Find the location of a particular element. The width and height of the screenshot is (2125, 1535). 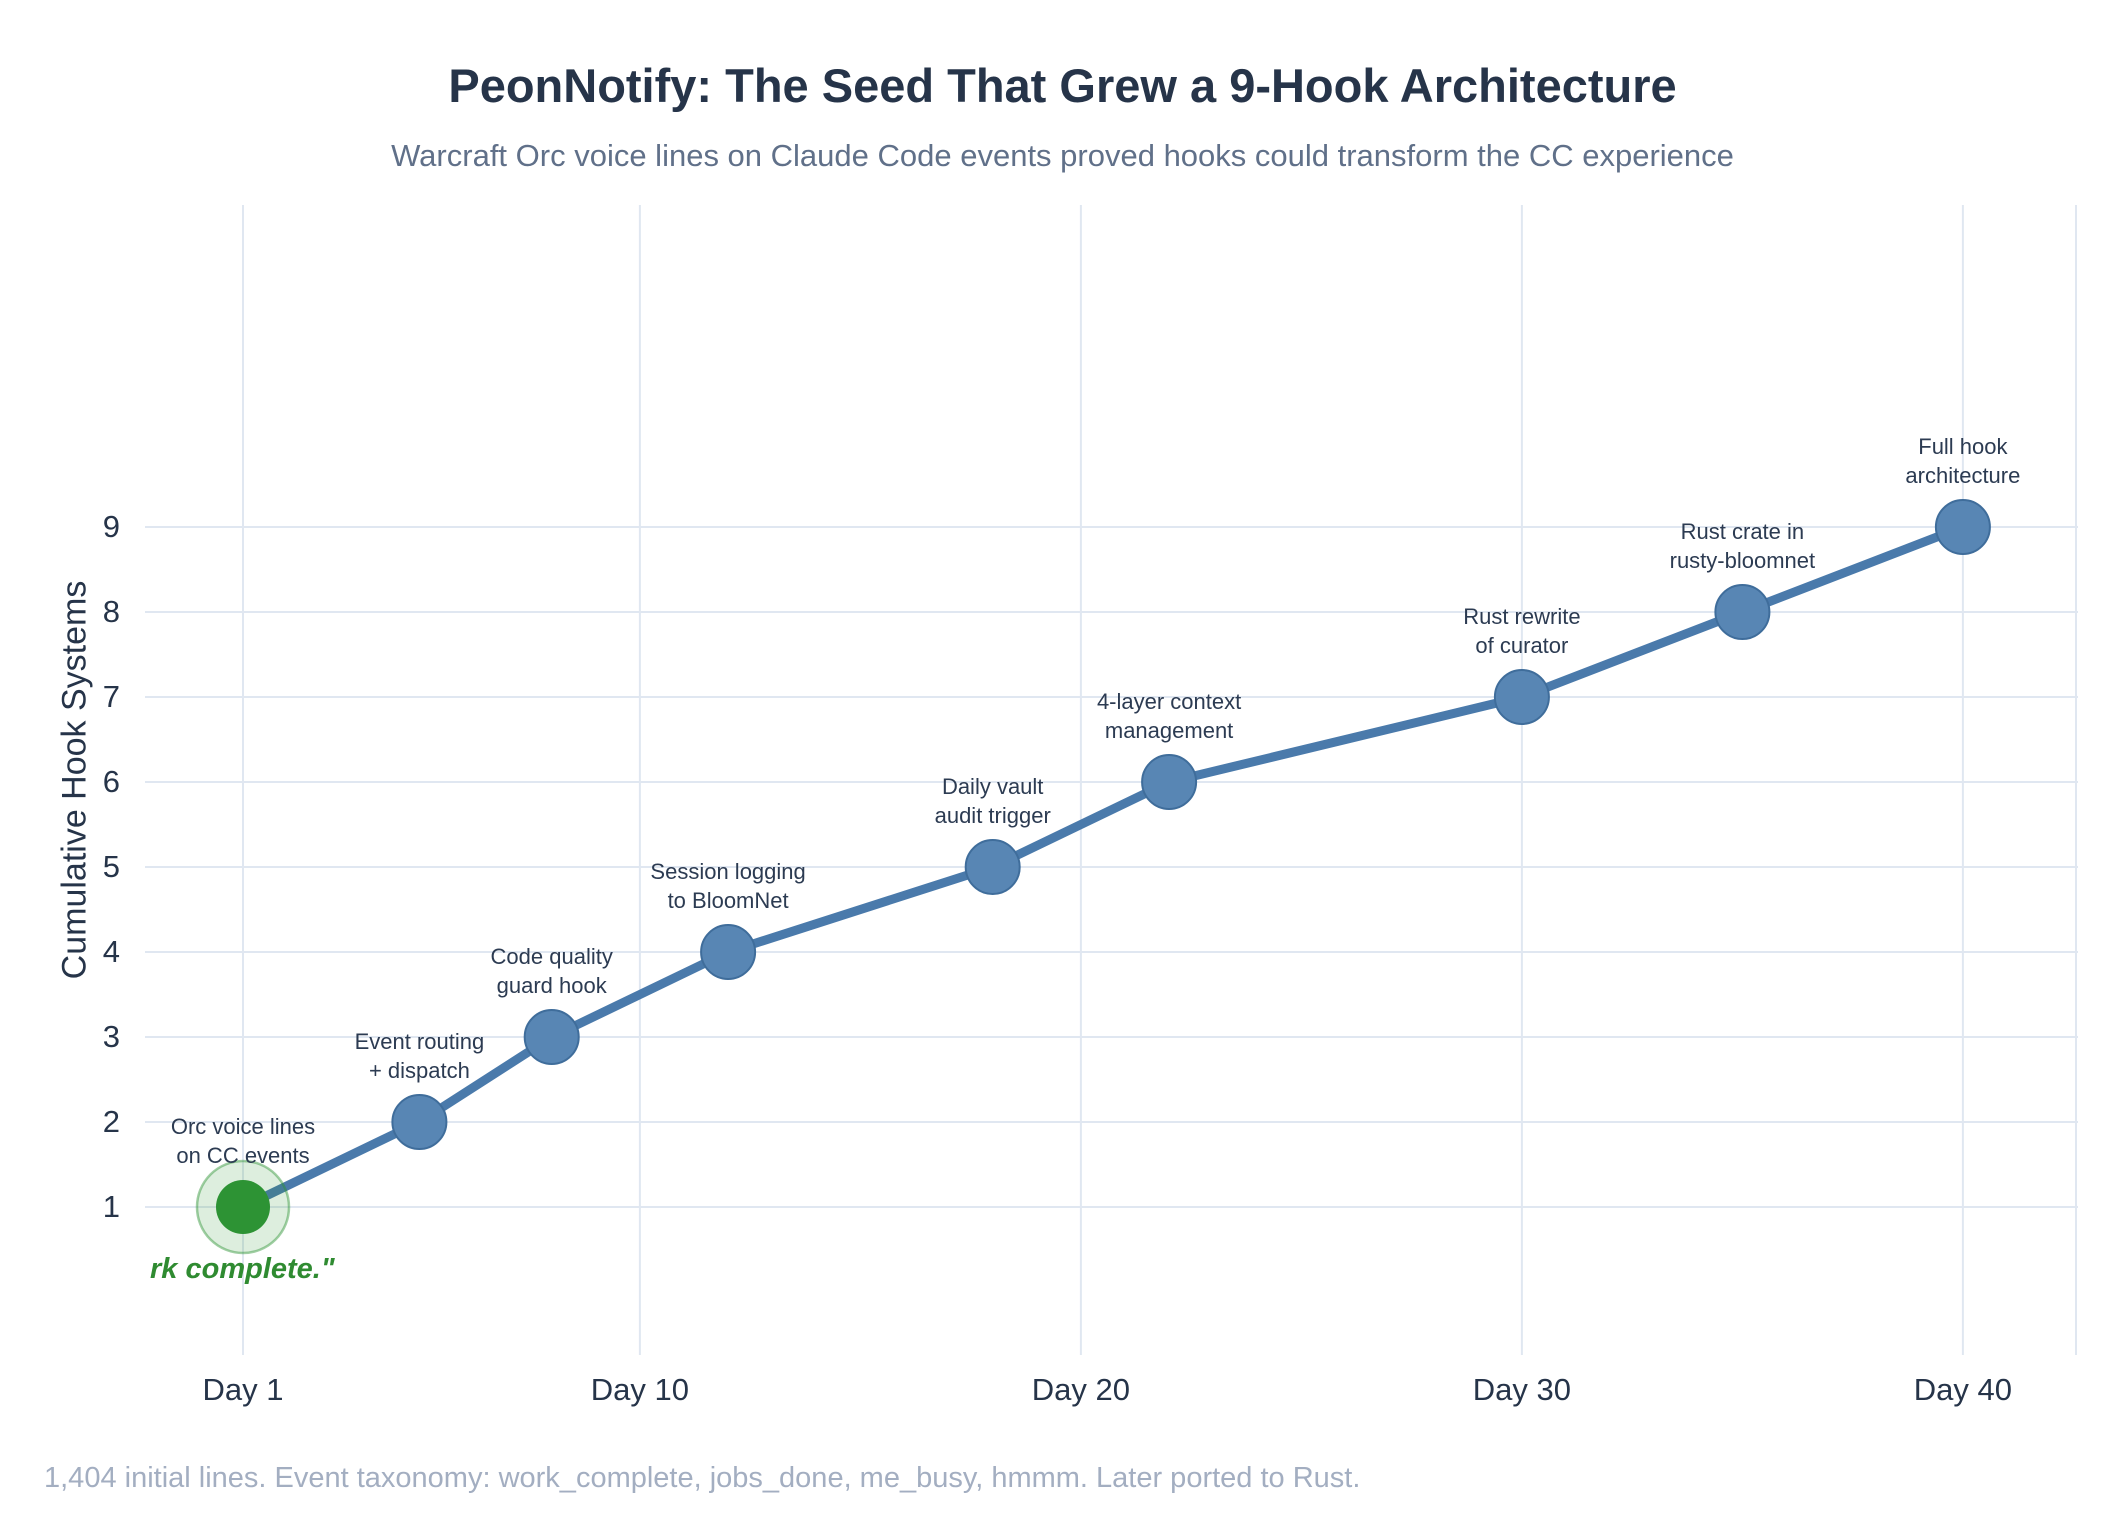

point-label: Event routing + dispatch is located at coordinates (419, 1056).